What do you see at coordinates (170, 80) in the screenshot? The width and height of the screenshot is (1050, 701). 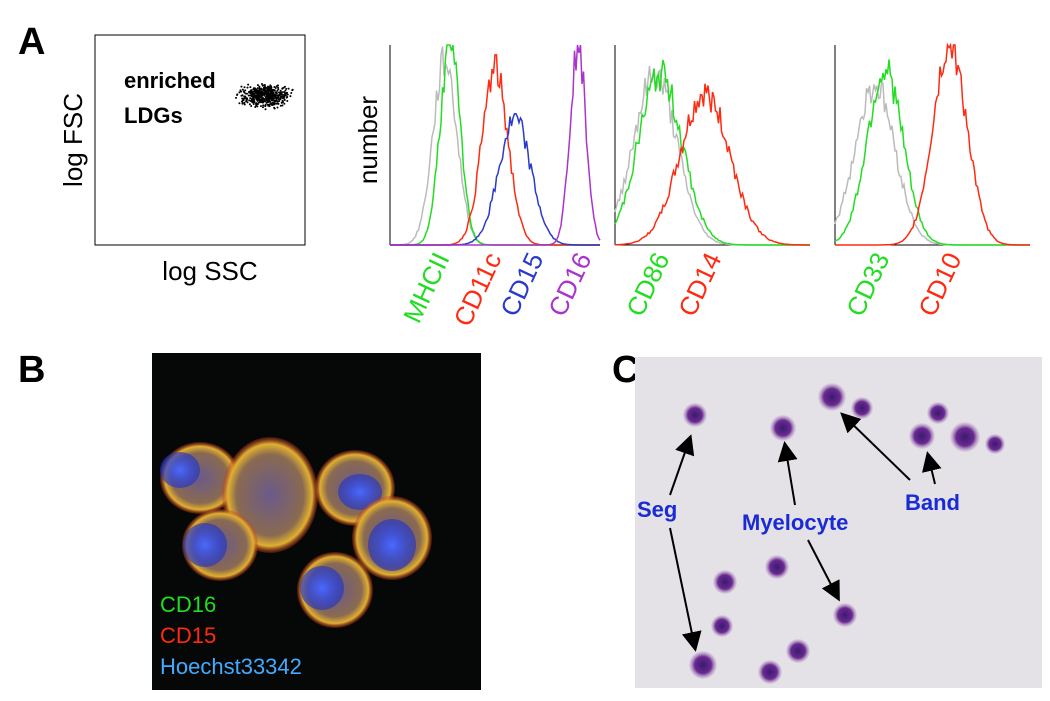 I see `annotation: enriched` at bounding box center [170, 80].